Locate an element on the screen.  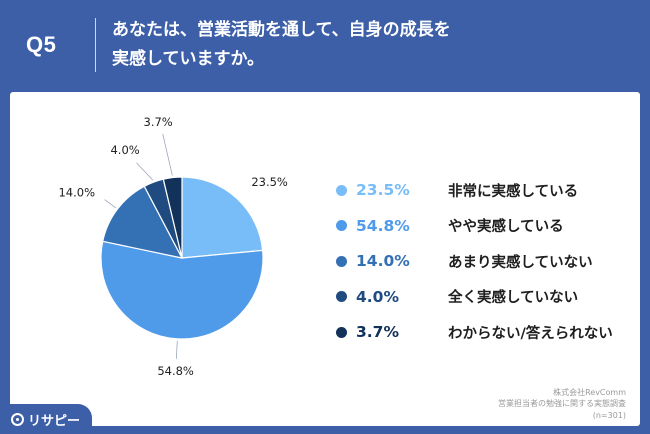
question-line-2: 実感していますか。 is located at coordinates (188, 59).